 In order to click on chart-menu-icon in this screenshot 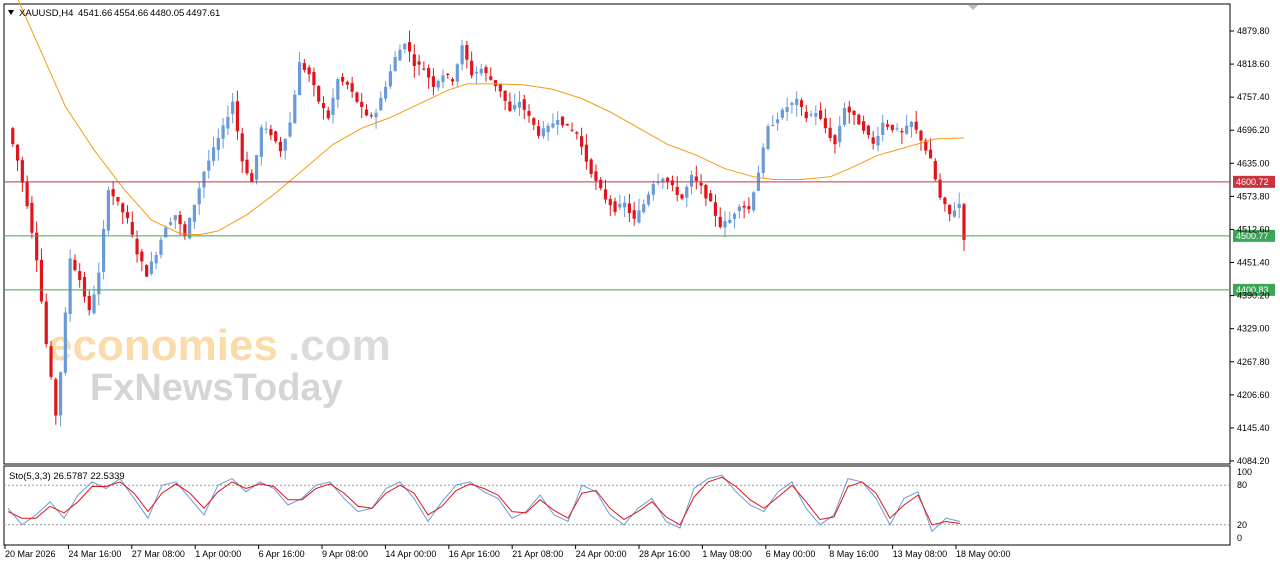, I will do `click(11, 12)`.